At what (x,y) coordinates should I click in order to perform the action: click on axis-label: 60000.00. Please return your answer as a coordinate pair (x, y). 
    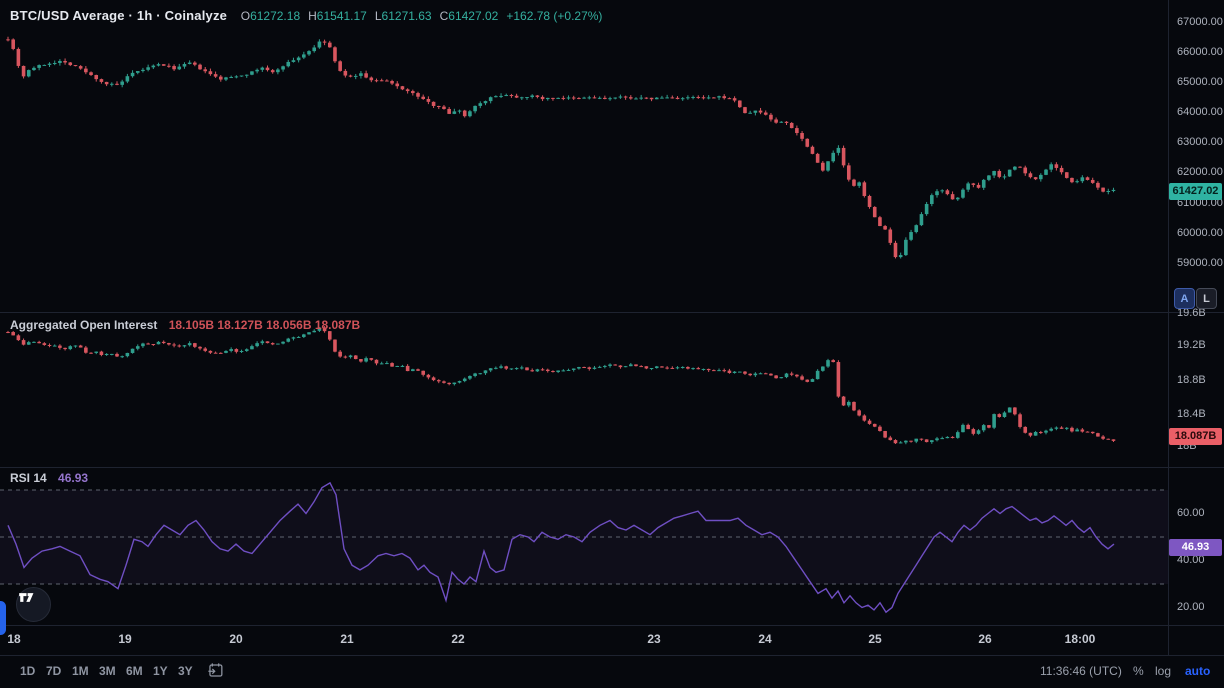
    Looking at the image, I should click on (1200, 233).